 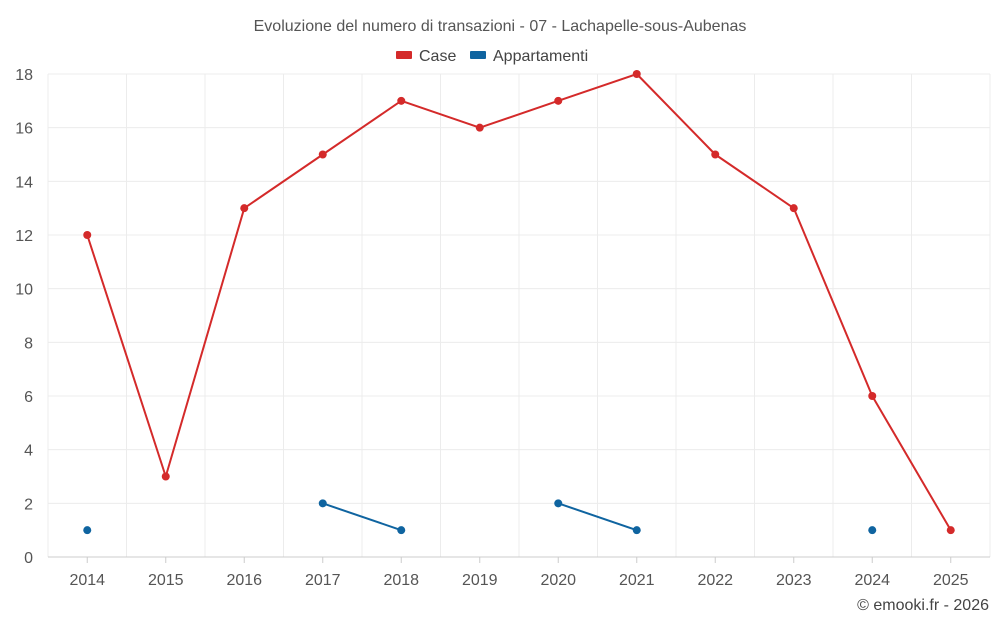 What do you see at coordinates (479, 127) in the screenshot?
I see `point-case-2019` at bounding box center [479, 127].